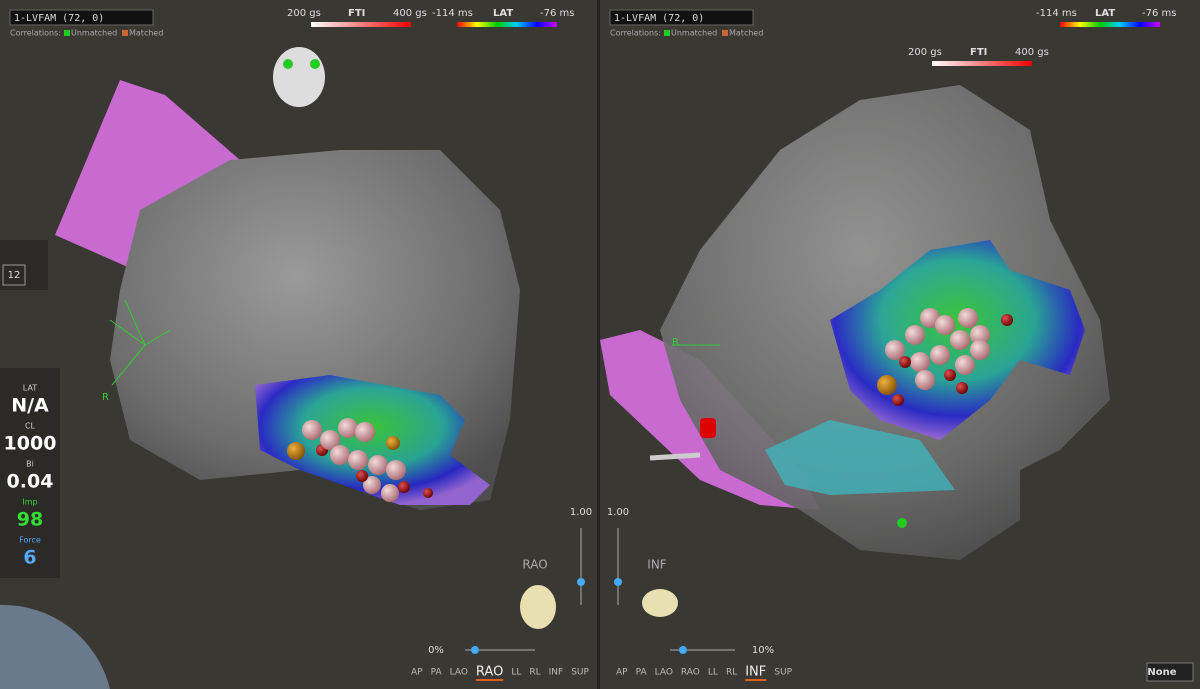  Describe the element at coordinates (1161, 672) in the screenshot. I see `footer-selector-label: None` at that location.